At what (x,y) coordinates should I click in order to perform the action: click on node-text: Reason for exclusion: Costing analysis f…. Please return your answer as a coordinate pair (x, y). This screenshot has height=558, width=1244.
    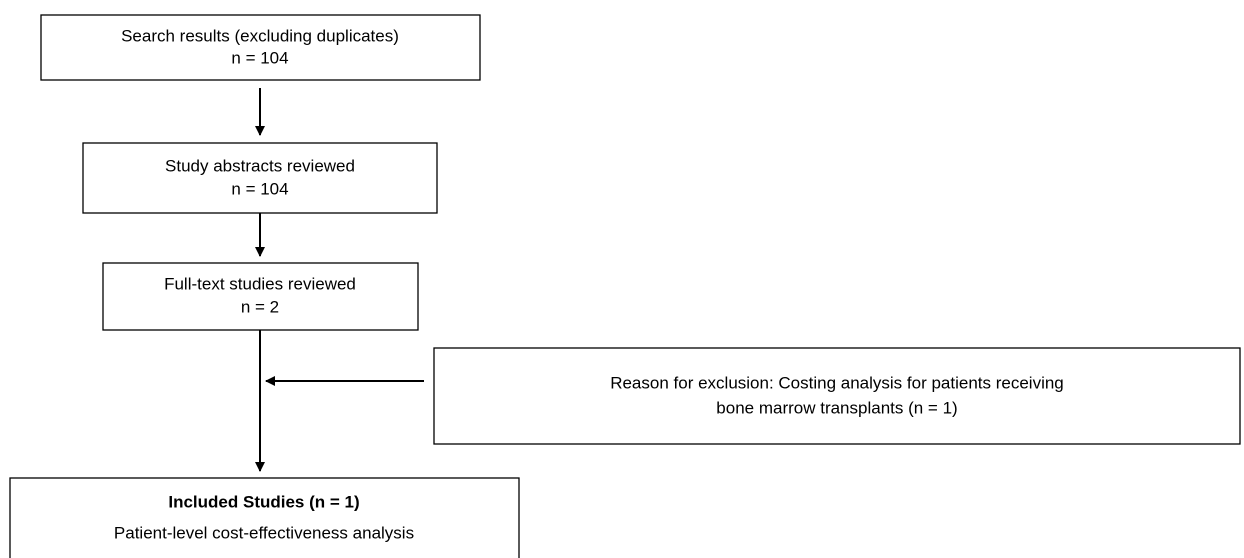
    Looking at the image, I should click on (837, 382).